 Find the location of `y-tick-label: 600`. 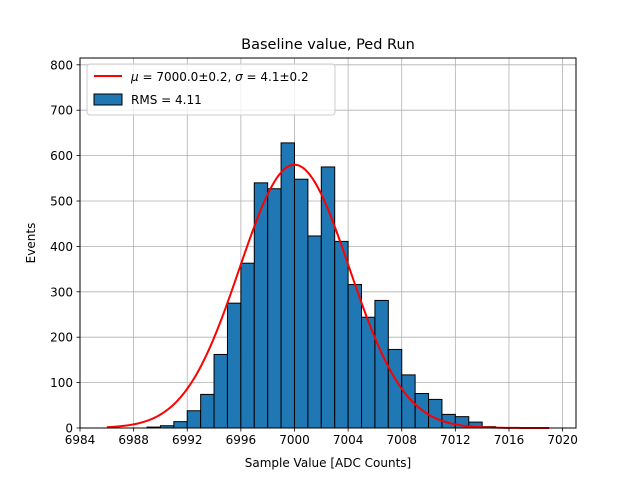

y-tick-label: 600 is located at coordinates (61, 156).